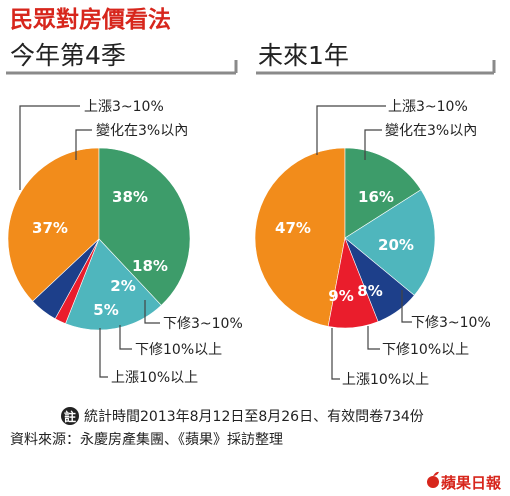 This screenshot has width=510, height=496. I want to click on pie-chart-q4: 37% 38% 18% 5% 2%, so click(99, 239).